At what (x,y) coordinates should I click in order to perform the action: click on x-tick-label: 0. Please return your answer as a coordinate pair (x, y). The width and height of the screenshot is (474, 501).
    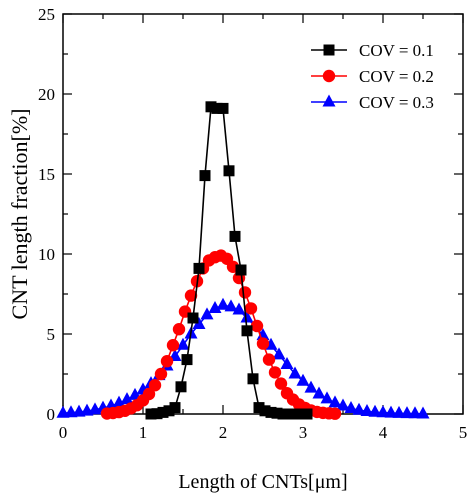
    Looking at the image, I should click on (63, 432).